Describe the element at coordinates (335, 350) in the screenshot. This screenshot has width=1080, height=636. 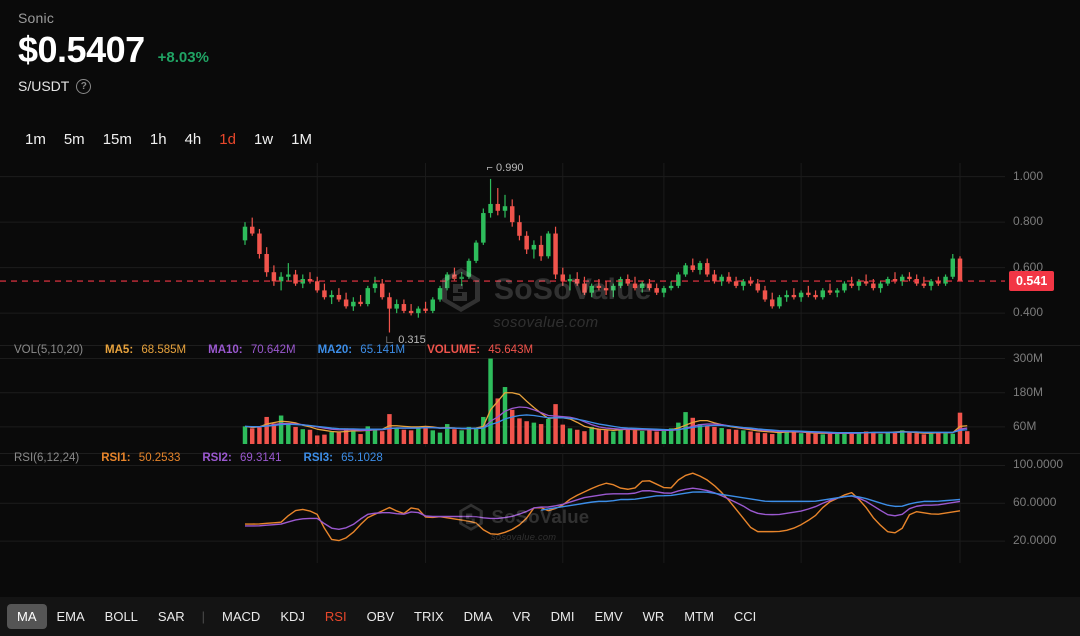
I see `legend-key: MA20:` at that location.